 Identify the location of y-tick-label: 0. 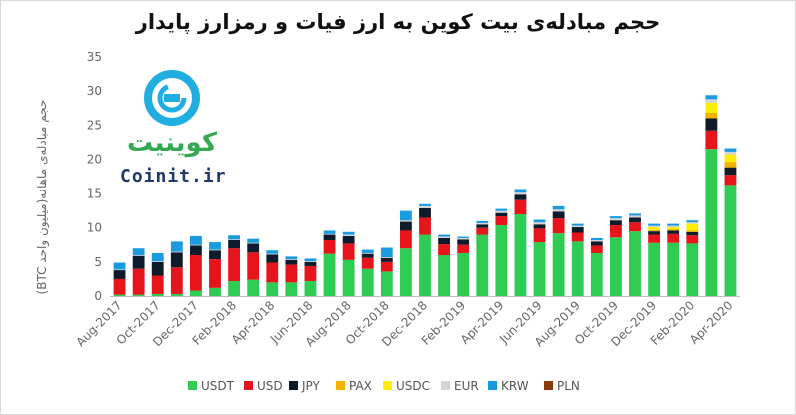
(98, 296).